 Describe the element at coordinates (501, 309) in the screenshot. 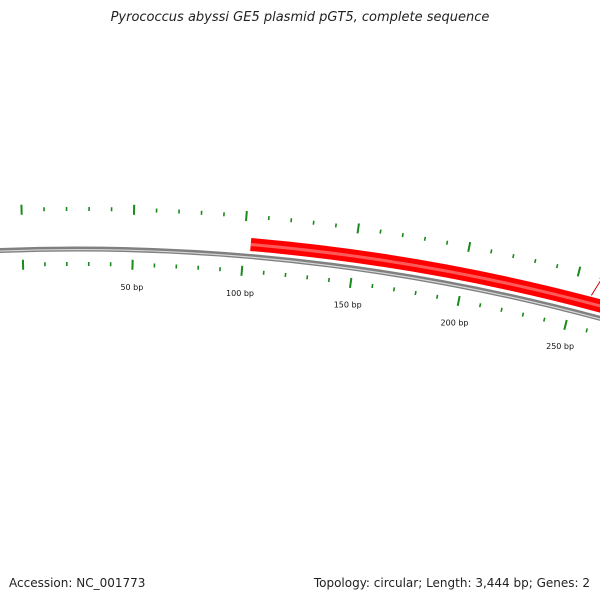

I see `inner-tick-220bp` at that location.